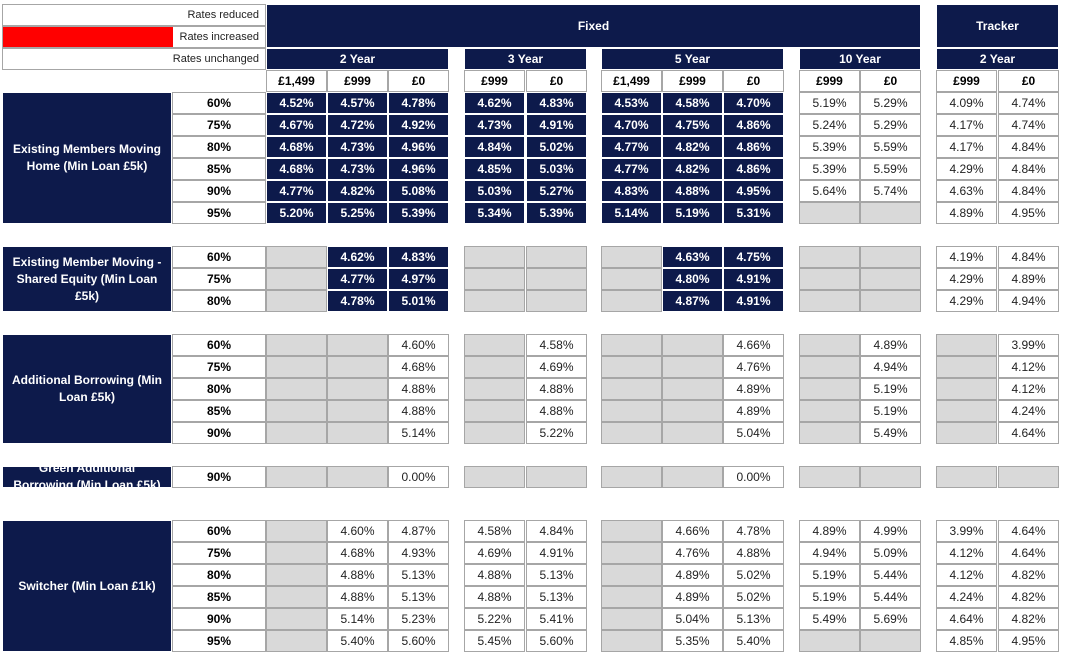  Describe the element at coordinates (296, 169) in the screenshot. I see `rate-cell: 4.68%` at that location.